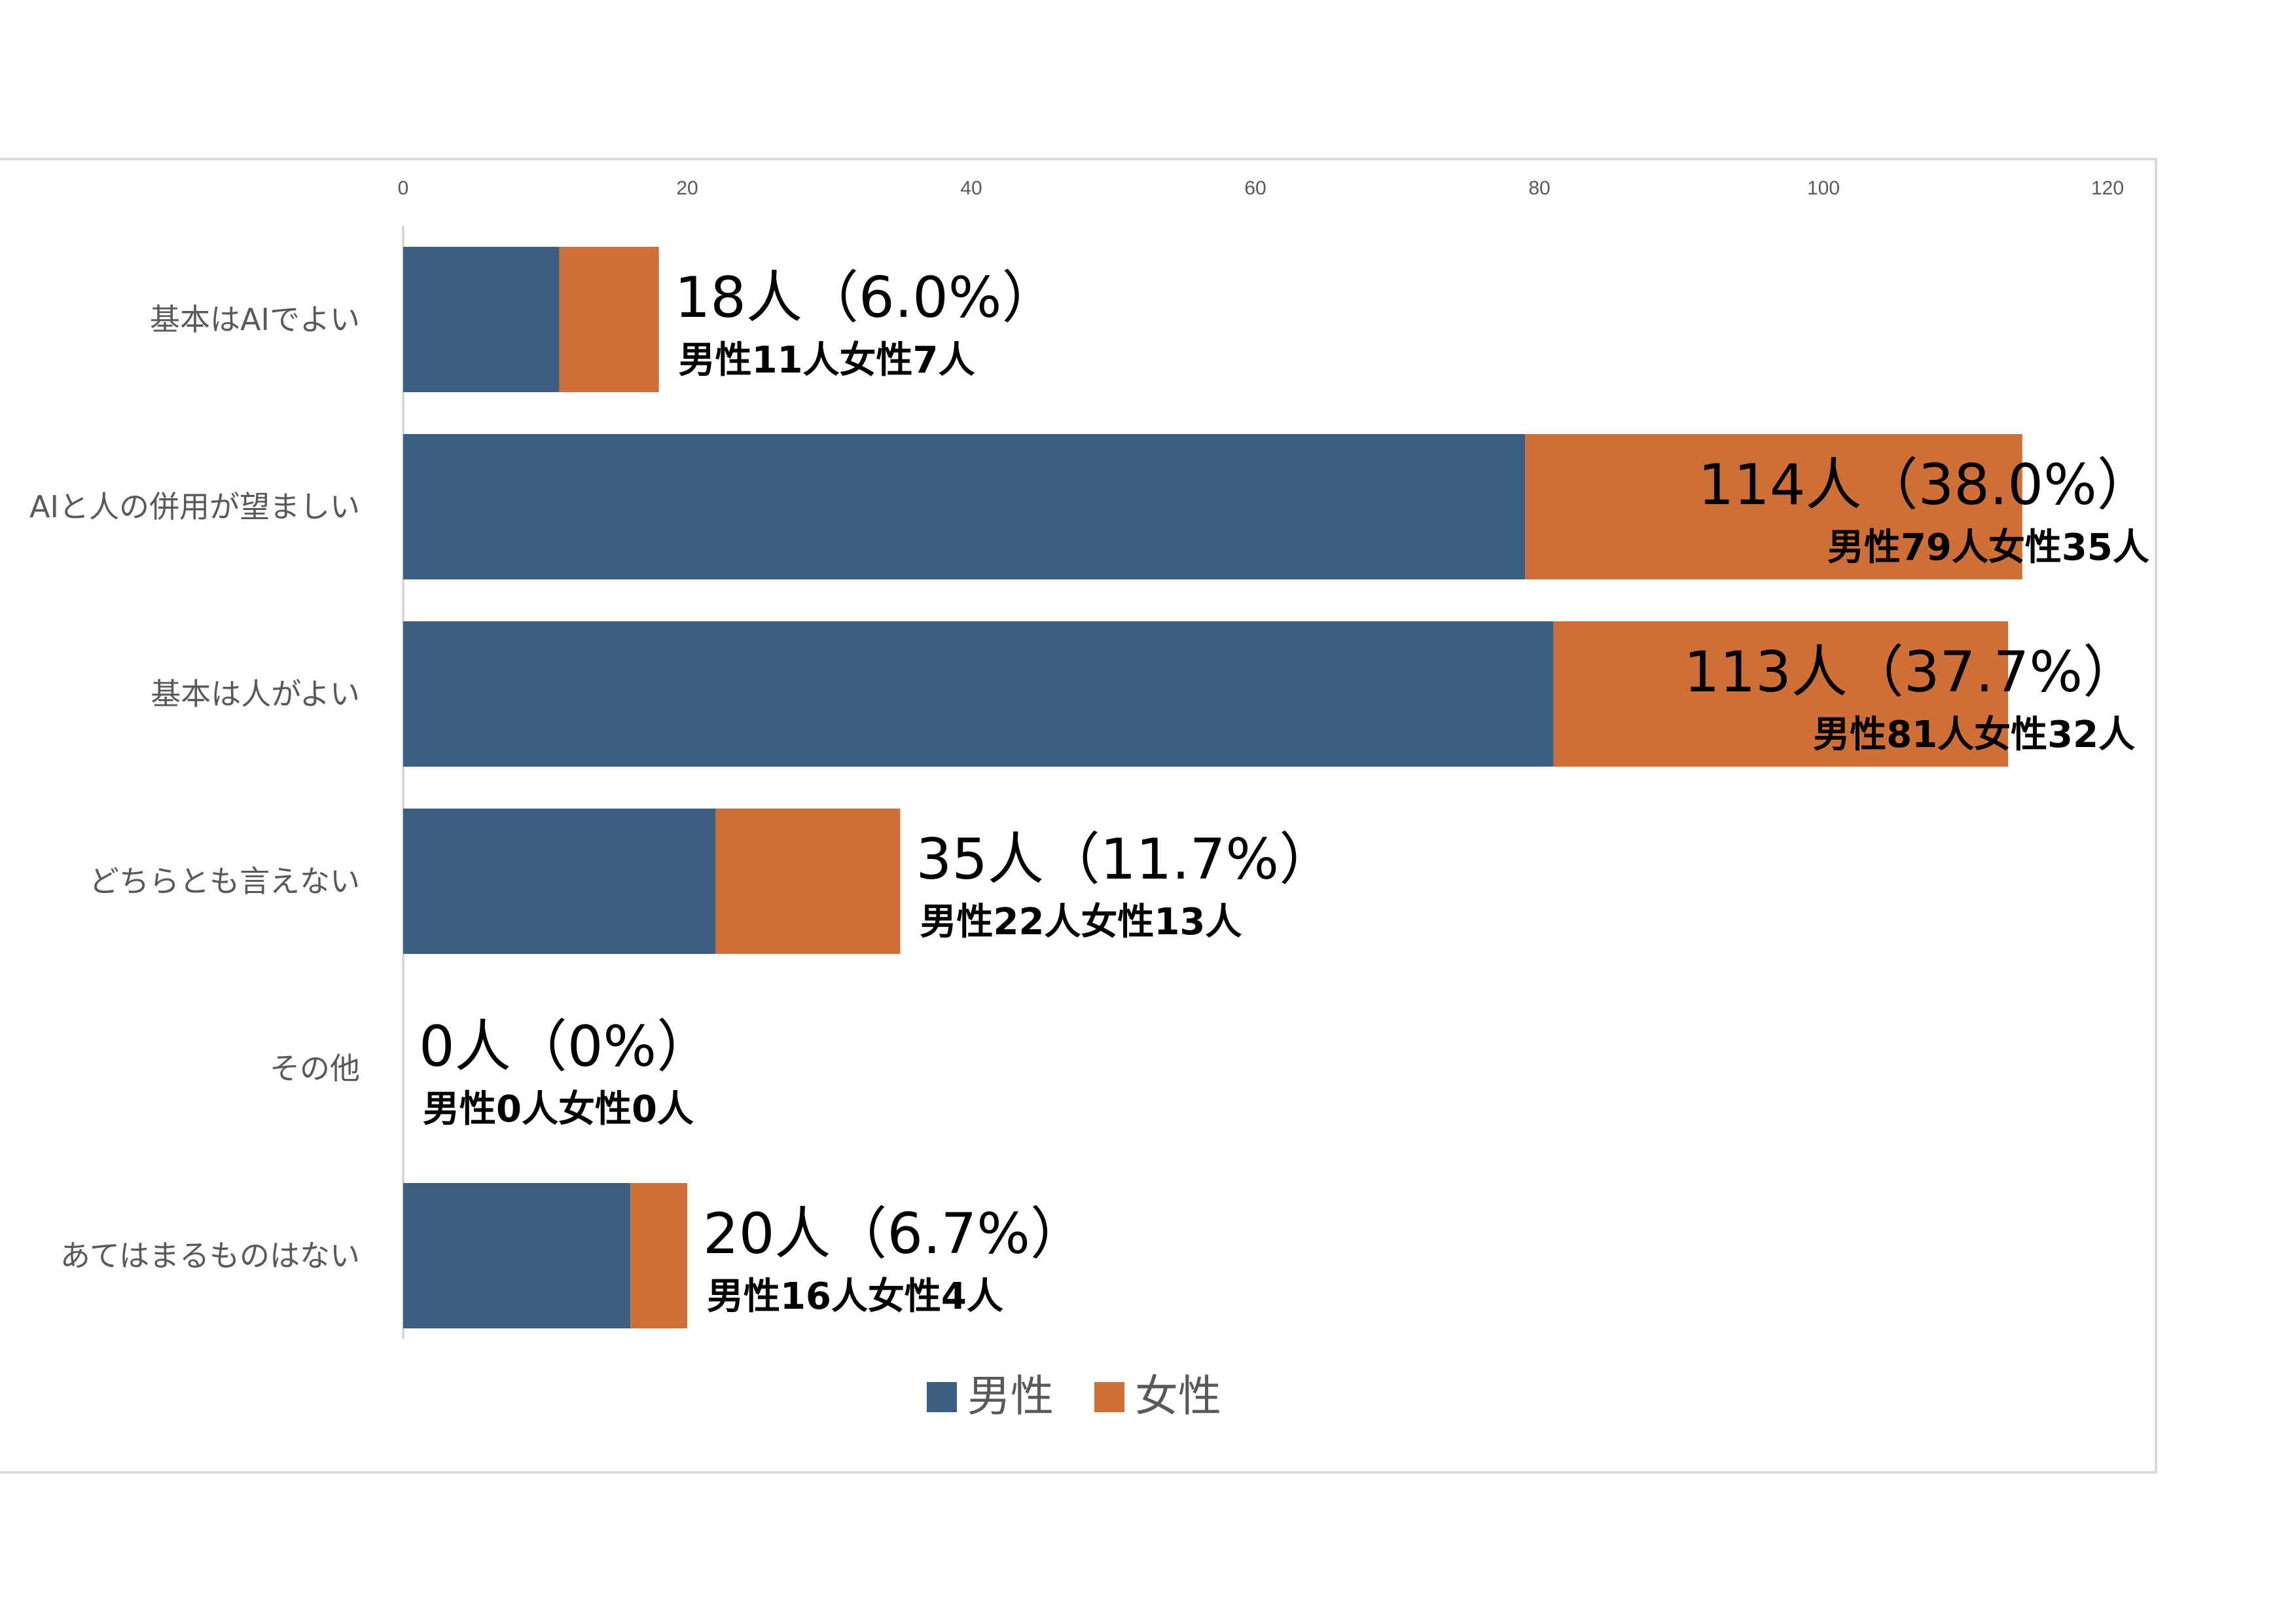 The width and height of the screenshot is (2296, 1623). I want to click on legend-label: 男性, so click(1010, 1396).